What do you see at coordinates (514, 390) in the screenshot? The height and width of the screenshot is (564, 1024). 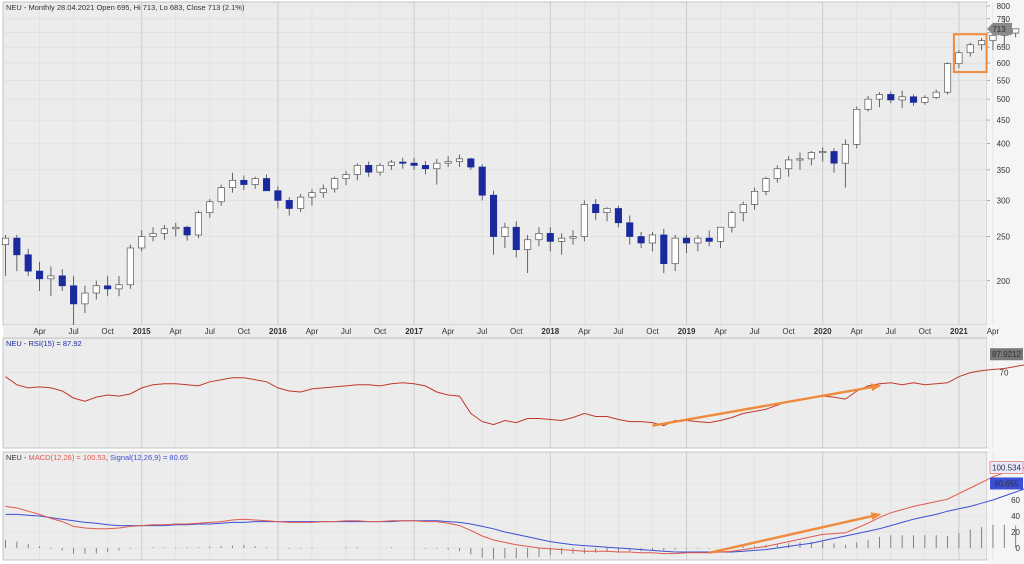 I see `rsi-line` at bounding box center [514, 390].